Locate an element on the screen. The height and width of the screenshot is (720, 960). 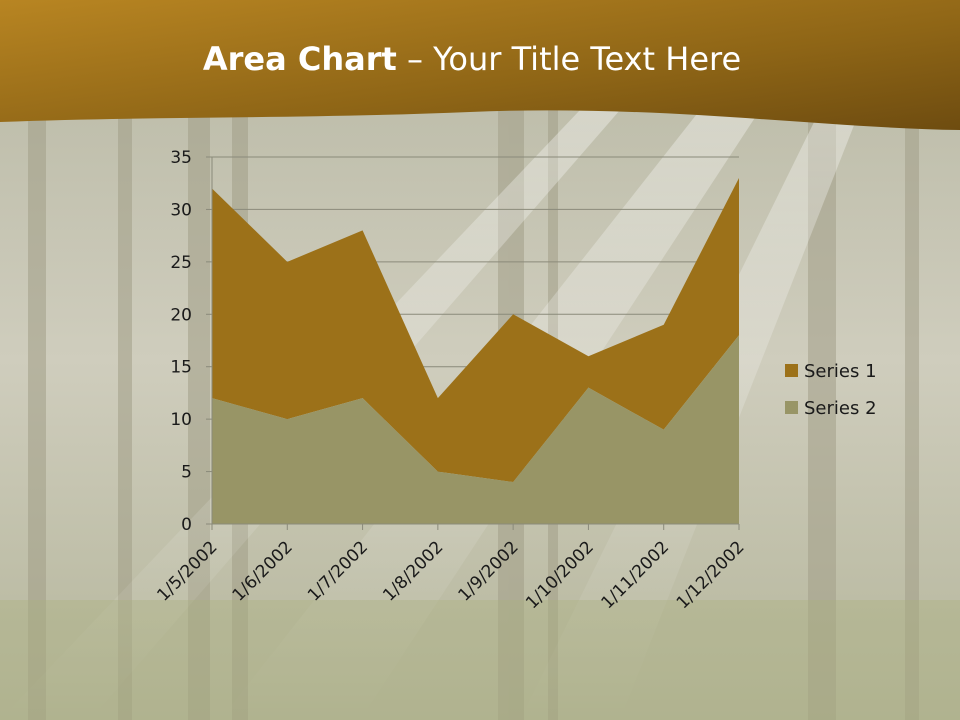
title-rest: Your Title Text Here is located at coordinates (587, 59).